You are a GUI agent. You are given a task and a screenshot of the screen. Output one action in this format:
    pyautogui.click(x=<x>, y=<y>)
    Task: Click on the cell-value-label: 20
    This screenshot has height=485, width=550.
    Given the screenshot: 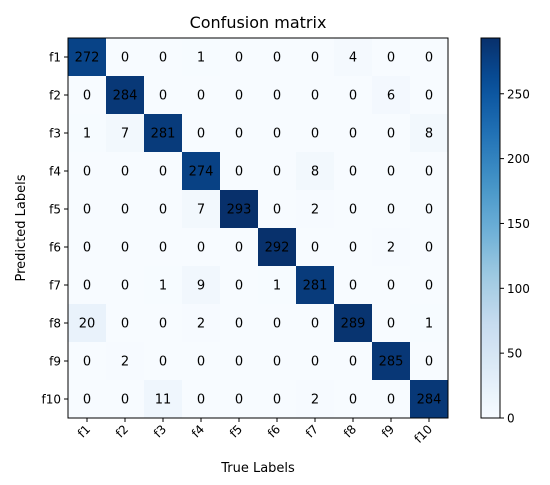 What is the action you would take?
    pyautogui.click(x=87, y=324)
    